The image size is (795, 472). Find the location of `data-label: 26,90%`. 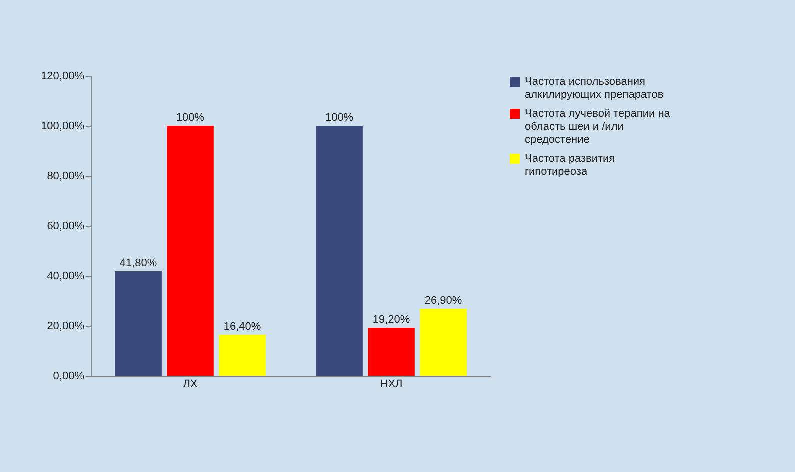

data-label: 26,90% is located at coordinates (443, 300).